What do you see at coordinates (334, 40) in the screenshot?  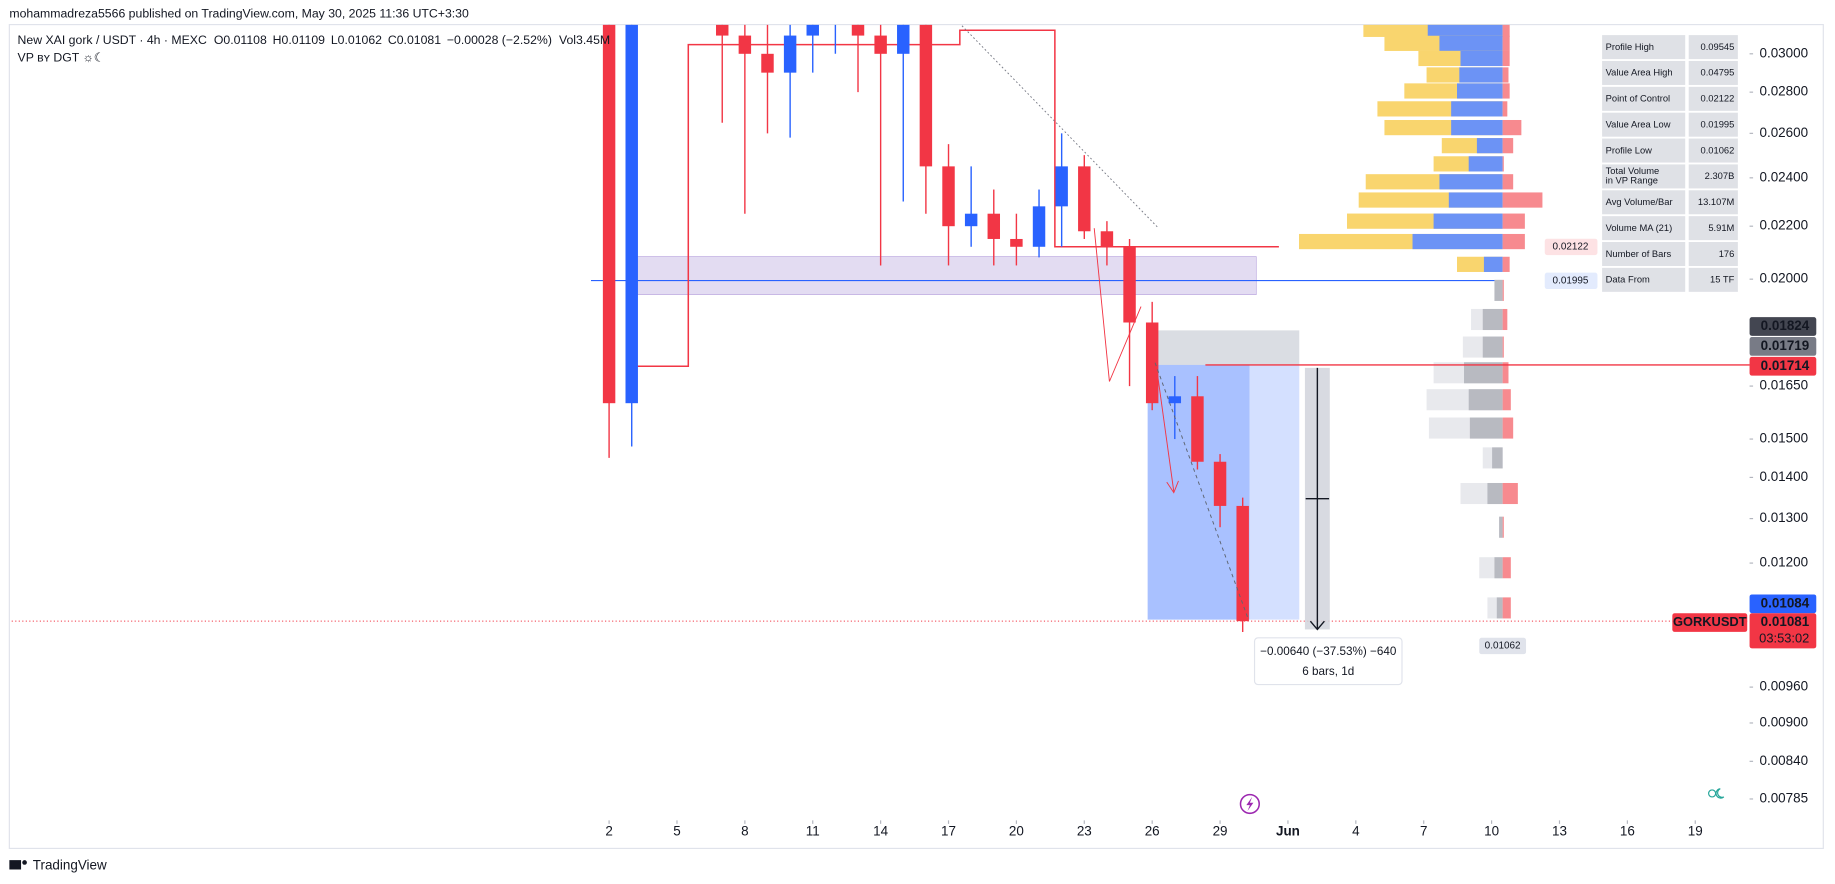 I see `header-text: L` at bounding box center [334, 40].